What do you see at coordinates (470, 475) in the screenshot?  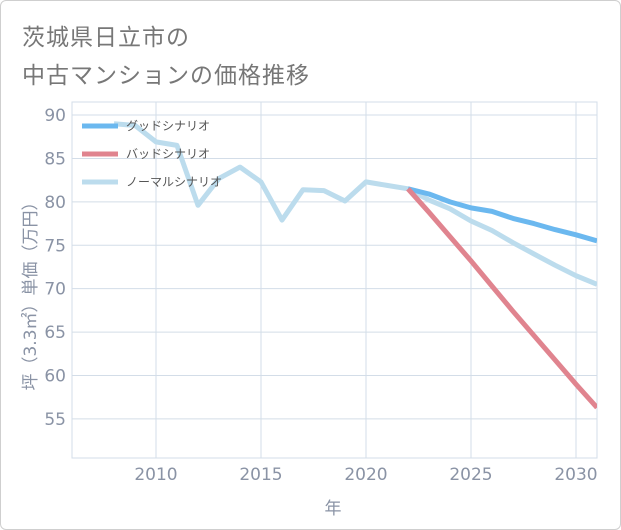 I see `x-tick-label: 2025` at bounding box center [470, 475].